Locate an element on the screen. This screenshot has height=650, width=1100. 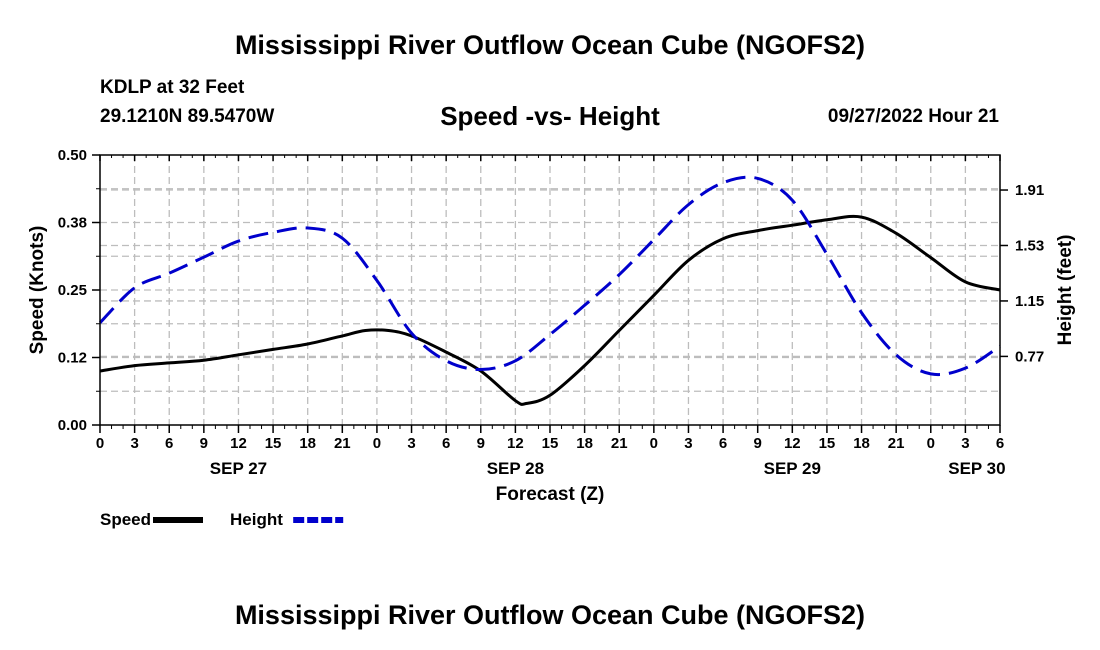
coordinates-label: 29.1210N 89.5470W is located at coordinates (187, 116).